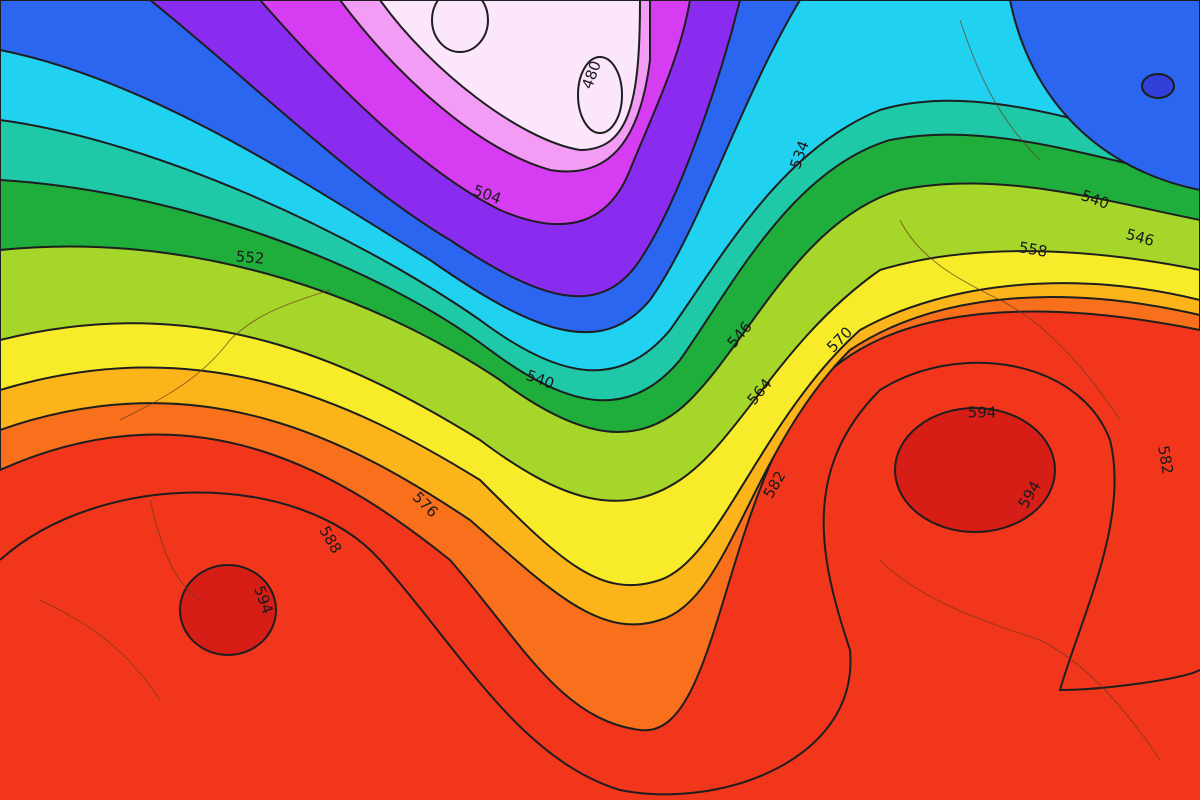 The width and height of the screenshot is (1200, 800). What do you see at coordinates (1158, 86) in the screenshot?
I see `low-east` at bounding box center [1158, 86].